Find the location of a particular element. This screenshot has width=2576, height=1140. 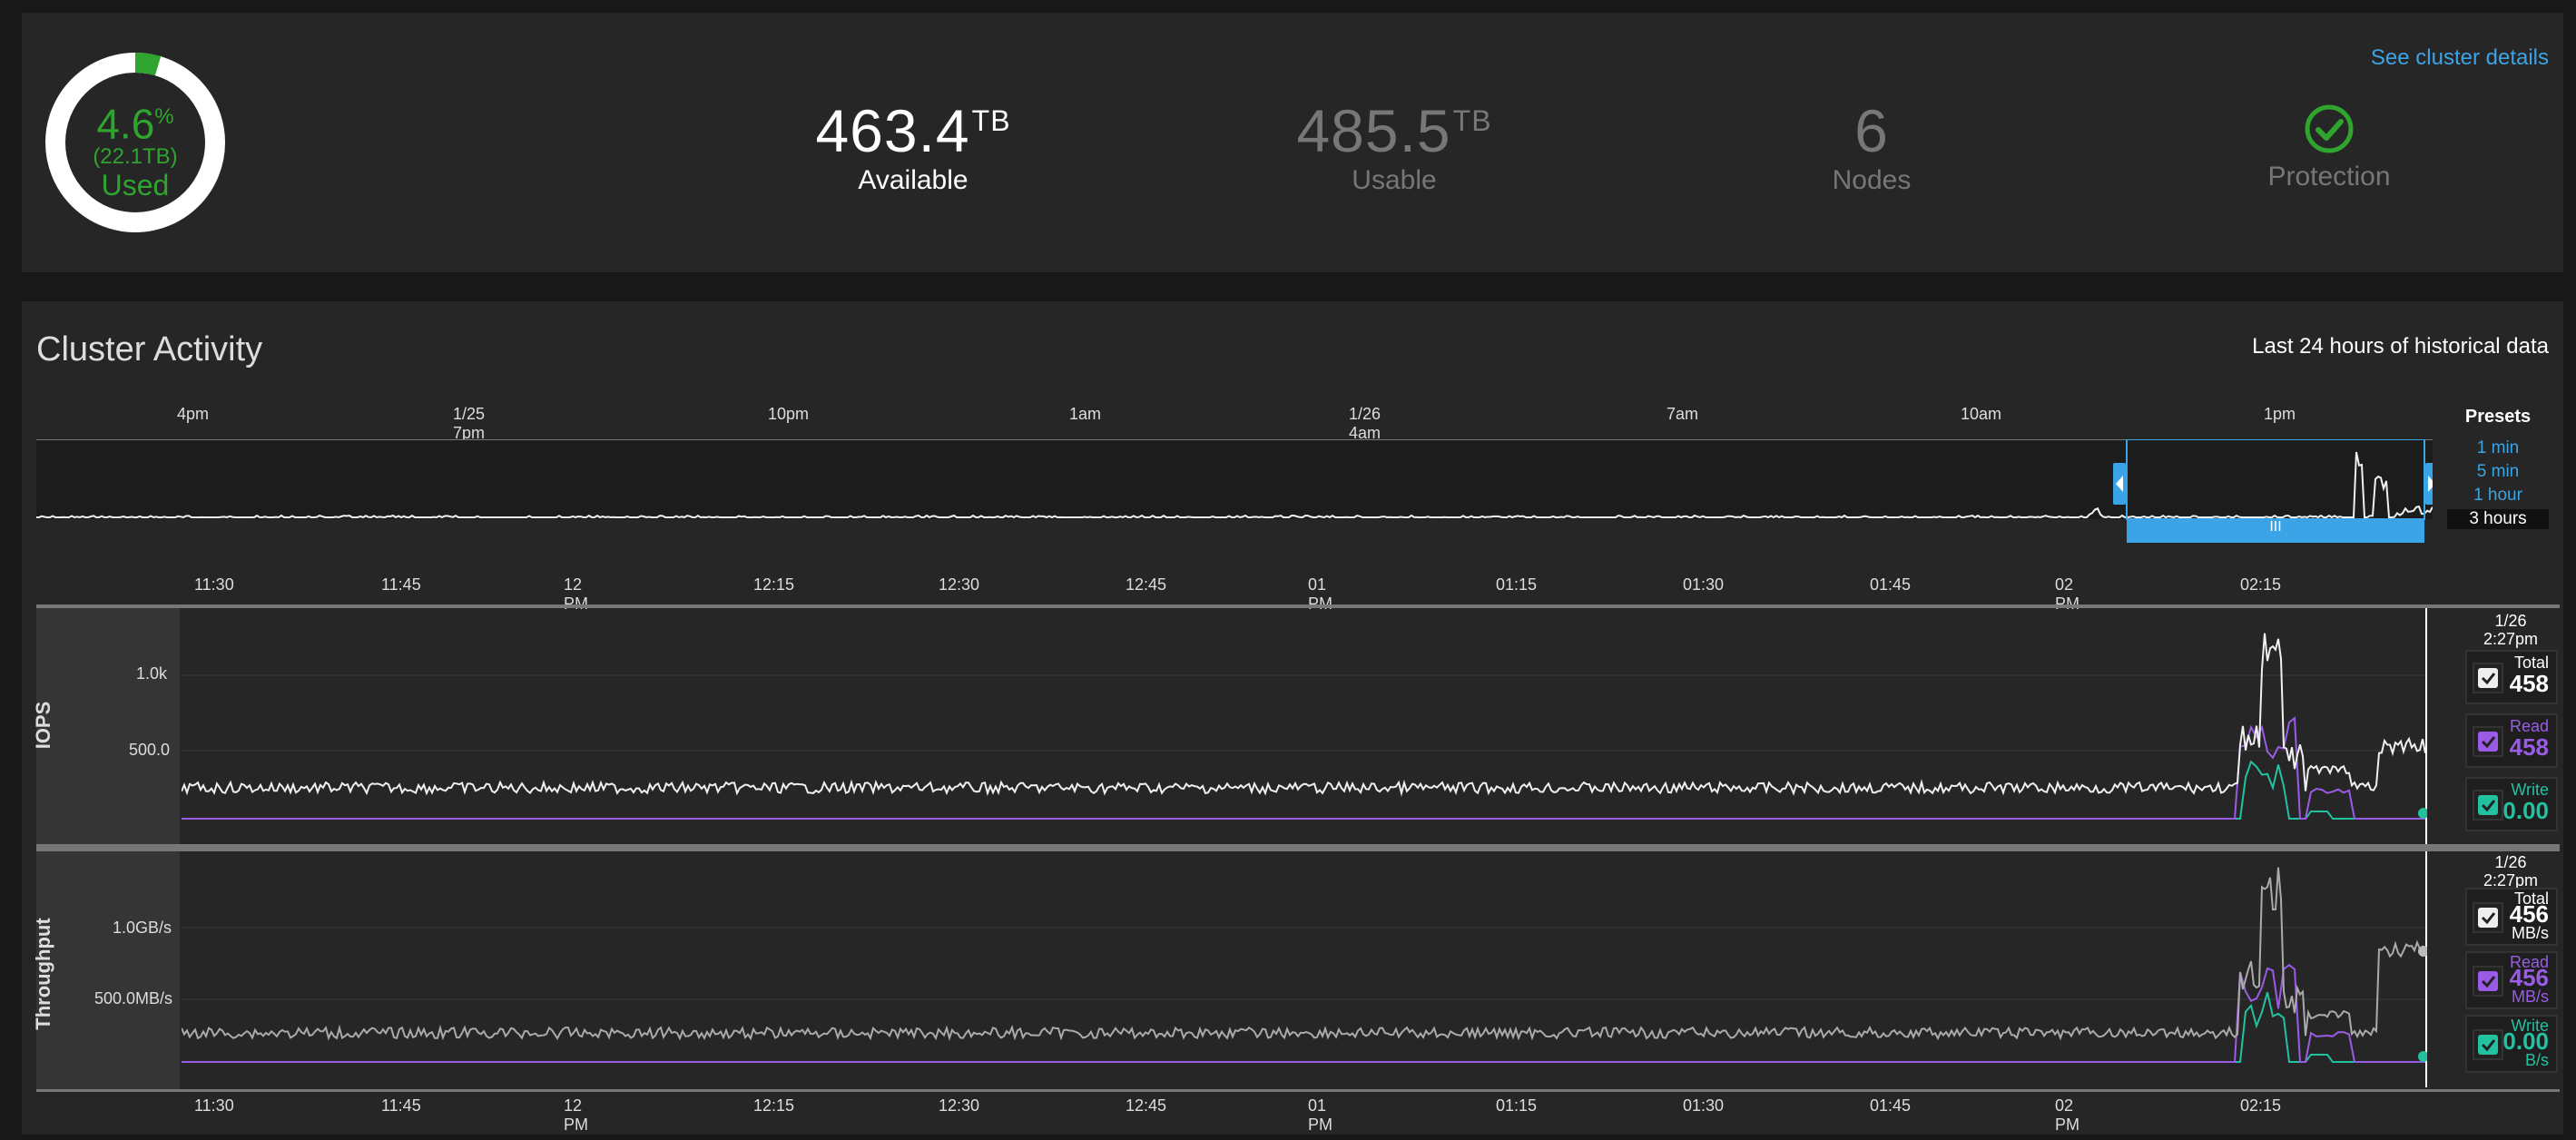

overview-tick: 10pm is located at coordinates (789, 414).